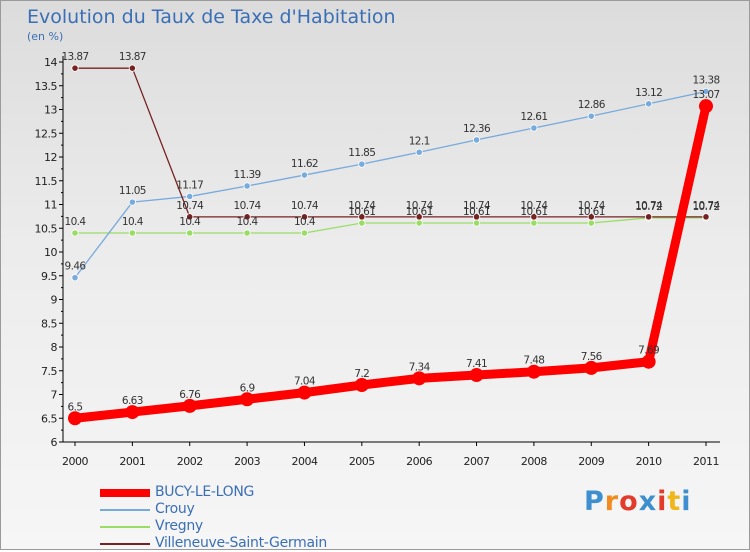 The width and height of the screenshot is (750, 552). What do you see at coordinates (75, 461) in the screenshot?
I see `x-tick-label: 2000` at bounding box center [75, 461].